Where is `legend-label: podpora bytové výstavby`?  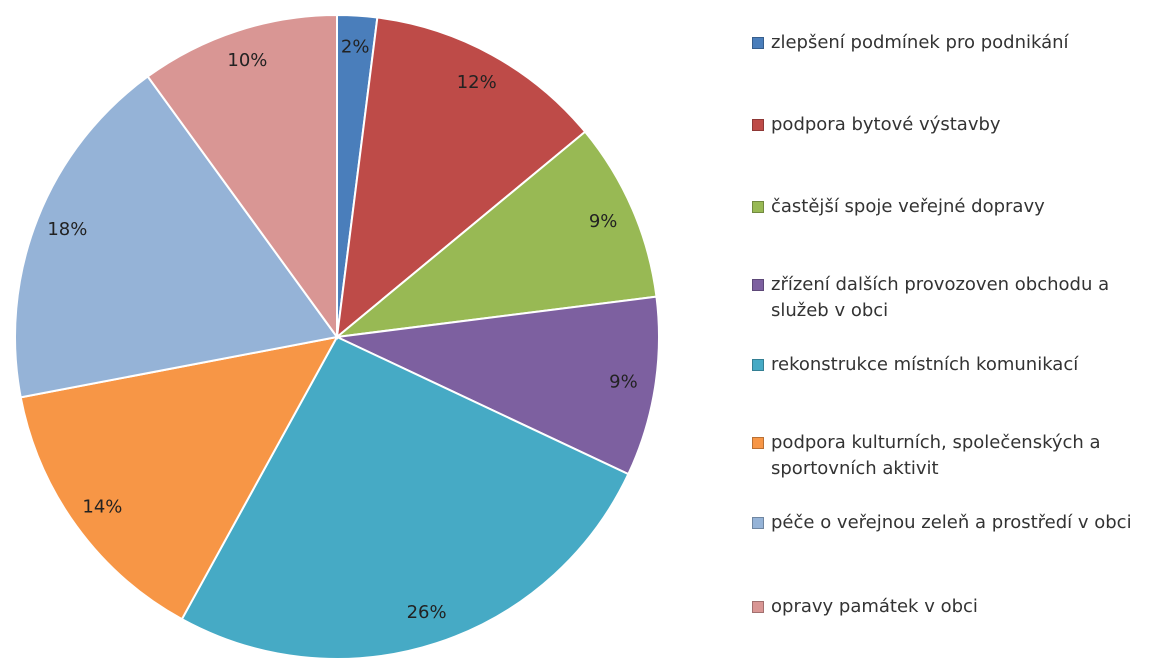 legend-label: podpora bytové výstavby is located at coordinates (886, 124).